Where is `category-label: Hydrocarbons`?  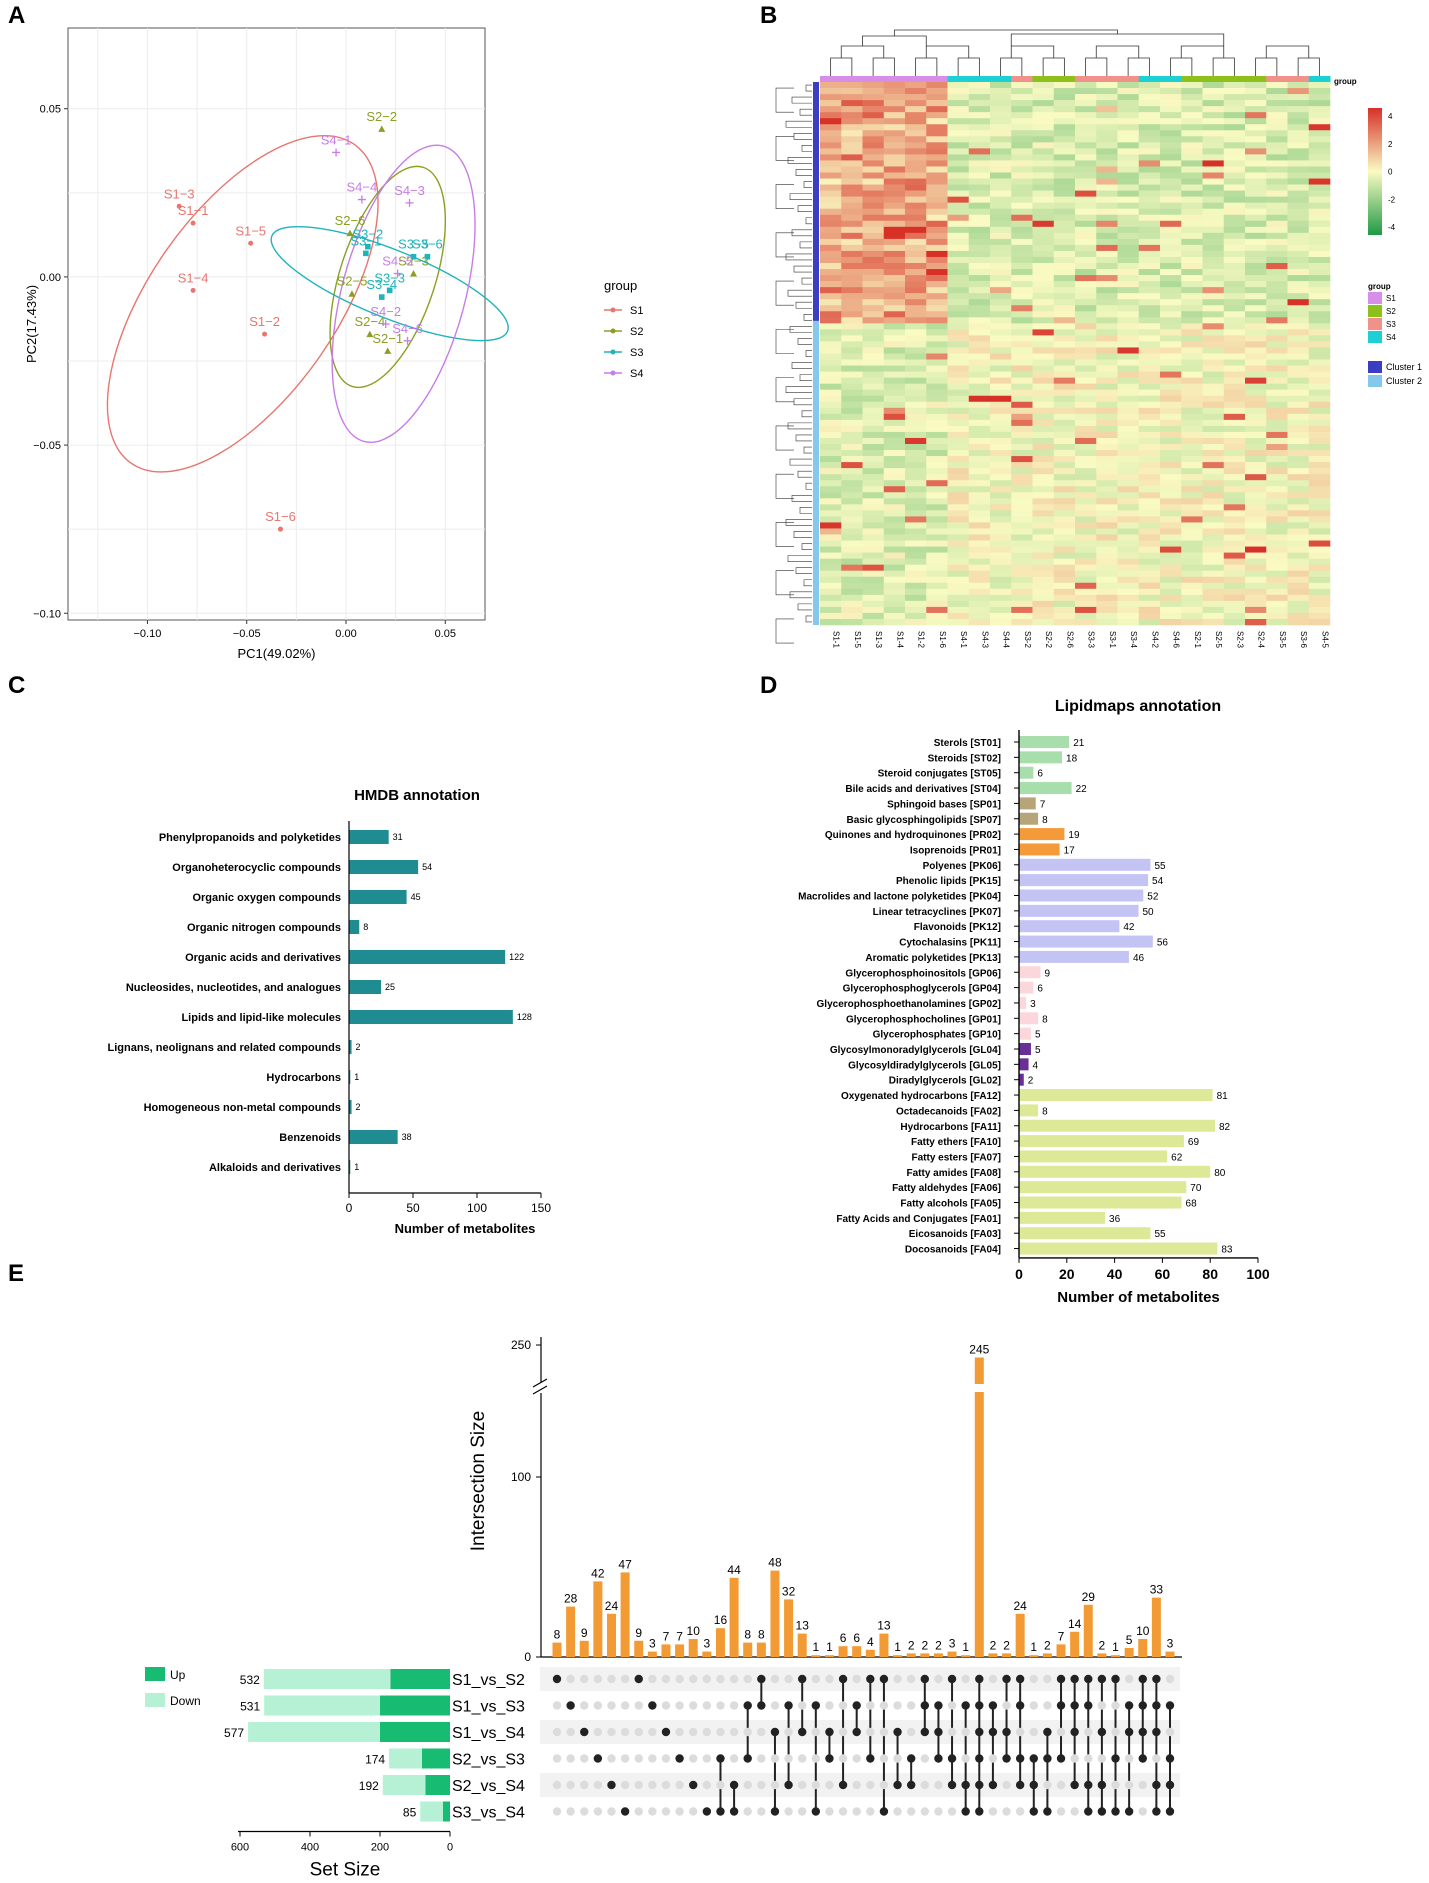 category-label: Hydrocarbons is located at coordinates (303, 1078).